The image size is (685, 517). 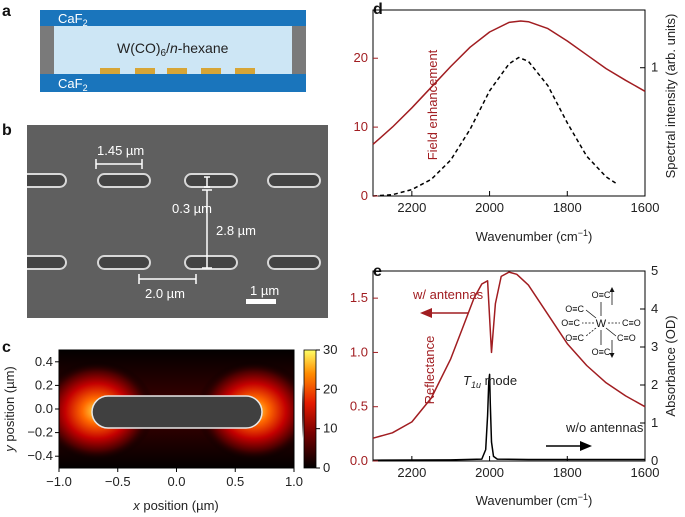 What do you see at coordinates (670, 96) in the screenshot?
I see `d-ylabel-right: Spectral intensity (arb. units)` at bounding box center [670, 96].